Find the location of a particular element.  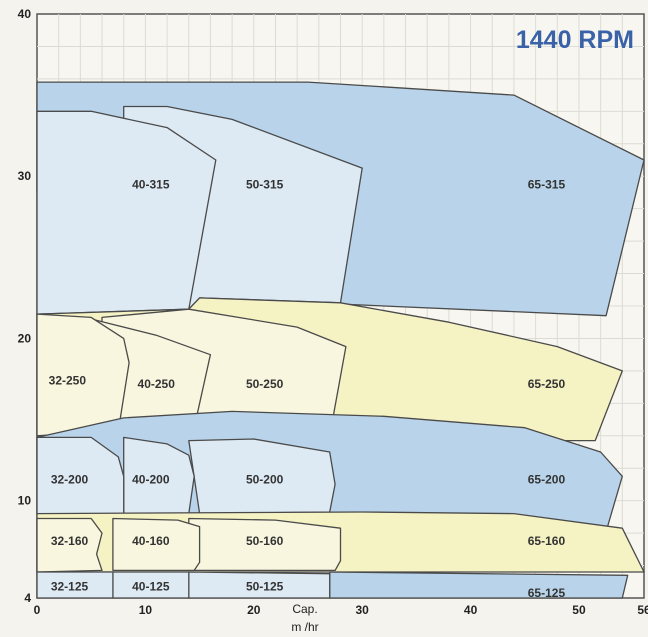

x-tick-label: 30 is located at coordinates (362, 610).